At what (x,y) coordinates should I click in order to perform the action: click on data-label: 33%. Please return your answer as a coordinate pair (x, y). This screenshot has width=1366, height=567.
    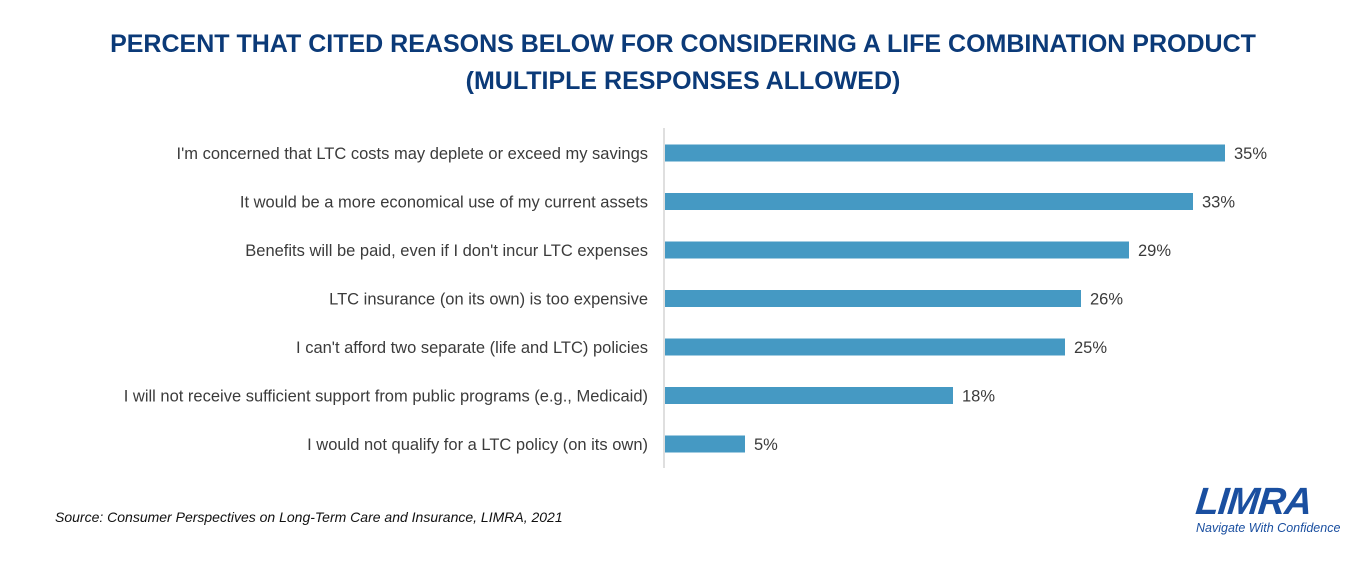
    Looking at the image, I should click on (1218, 203).